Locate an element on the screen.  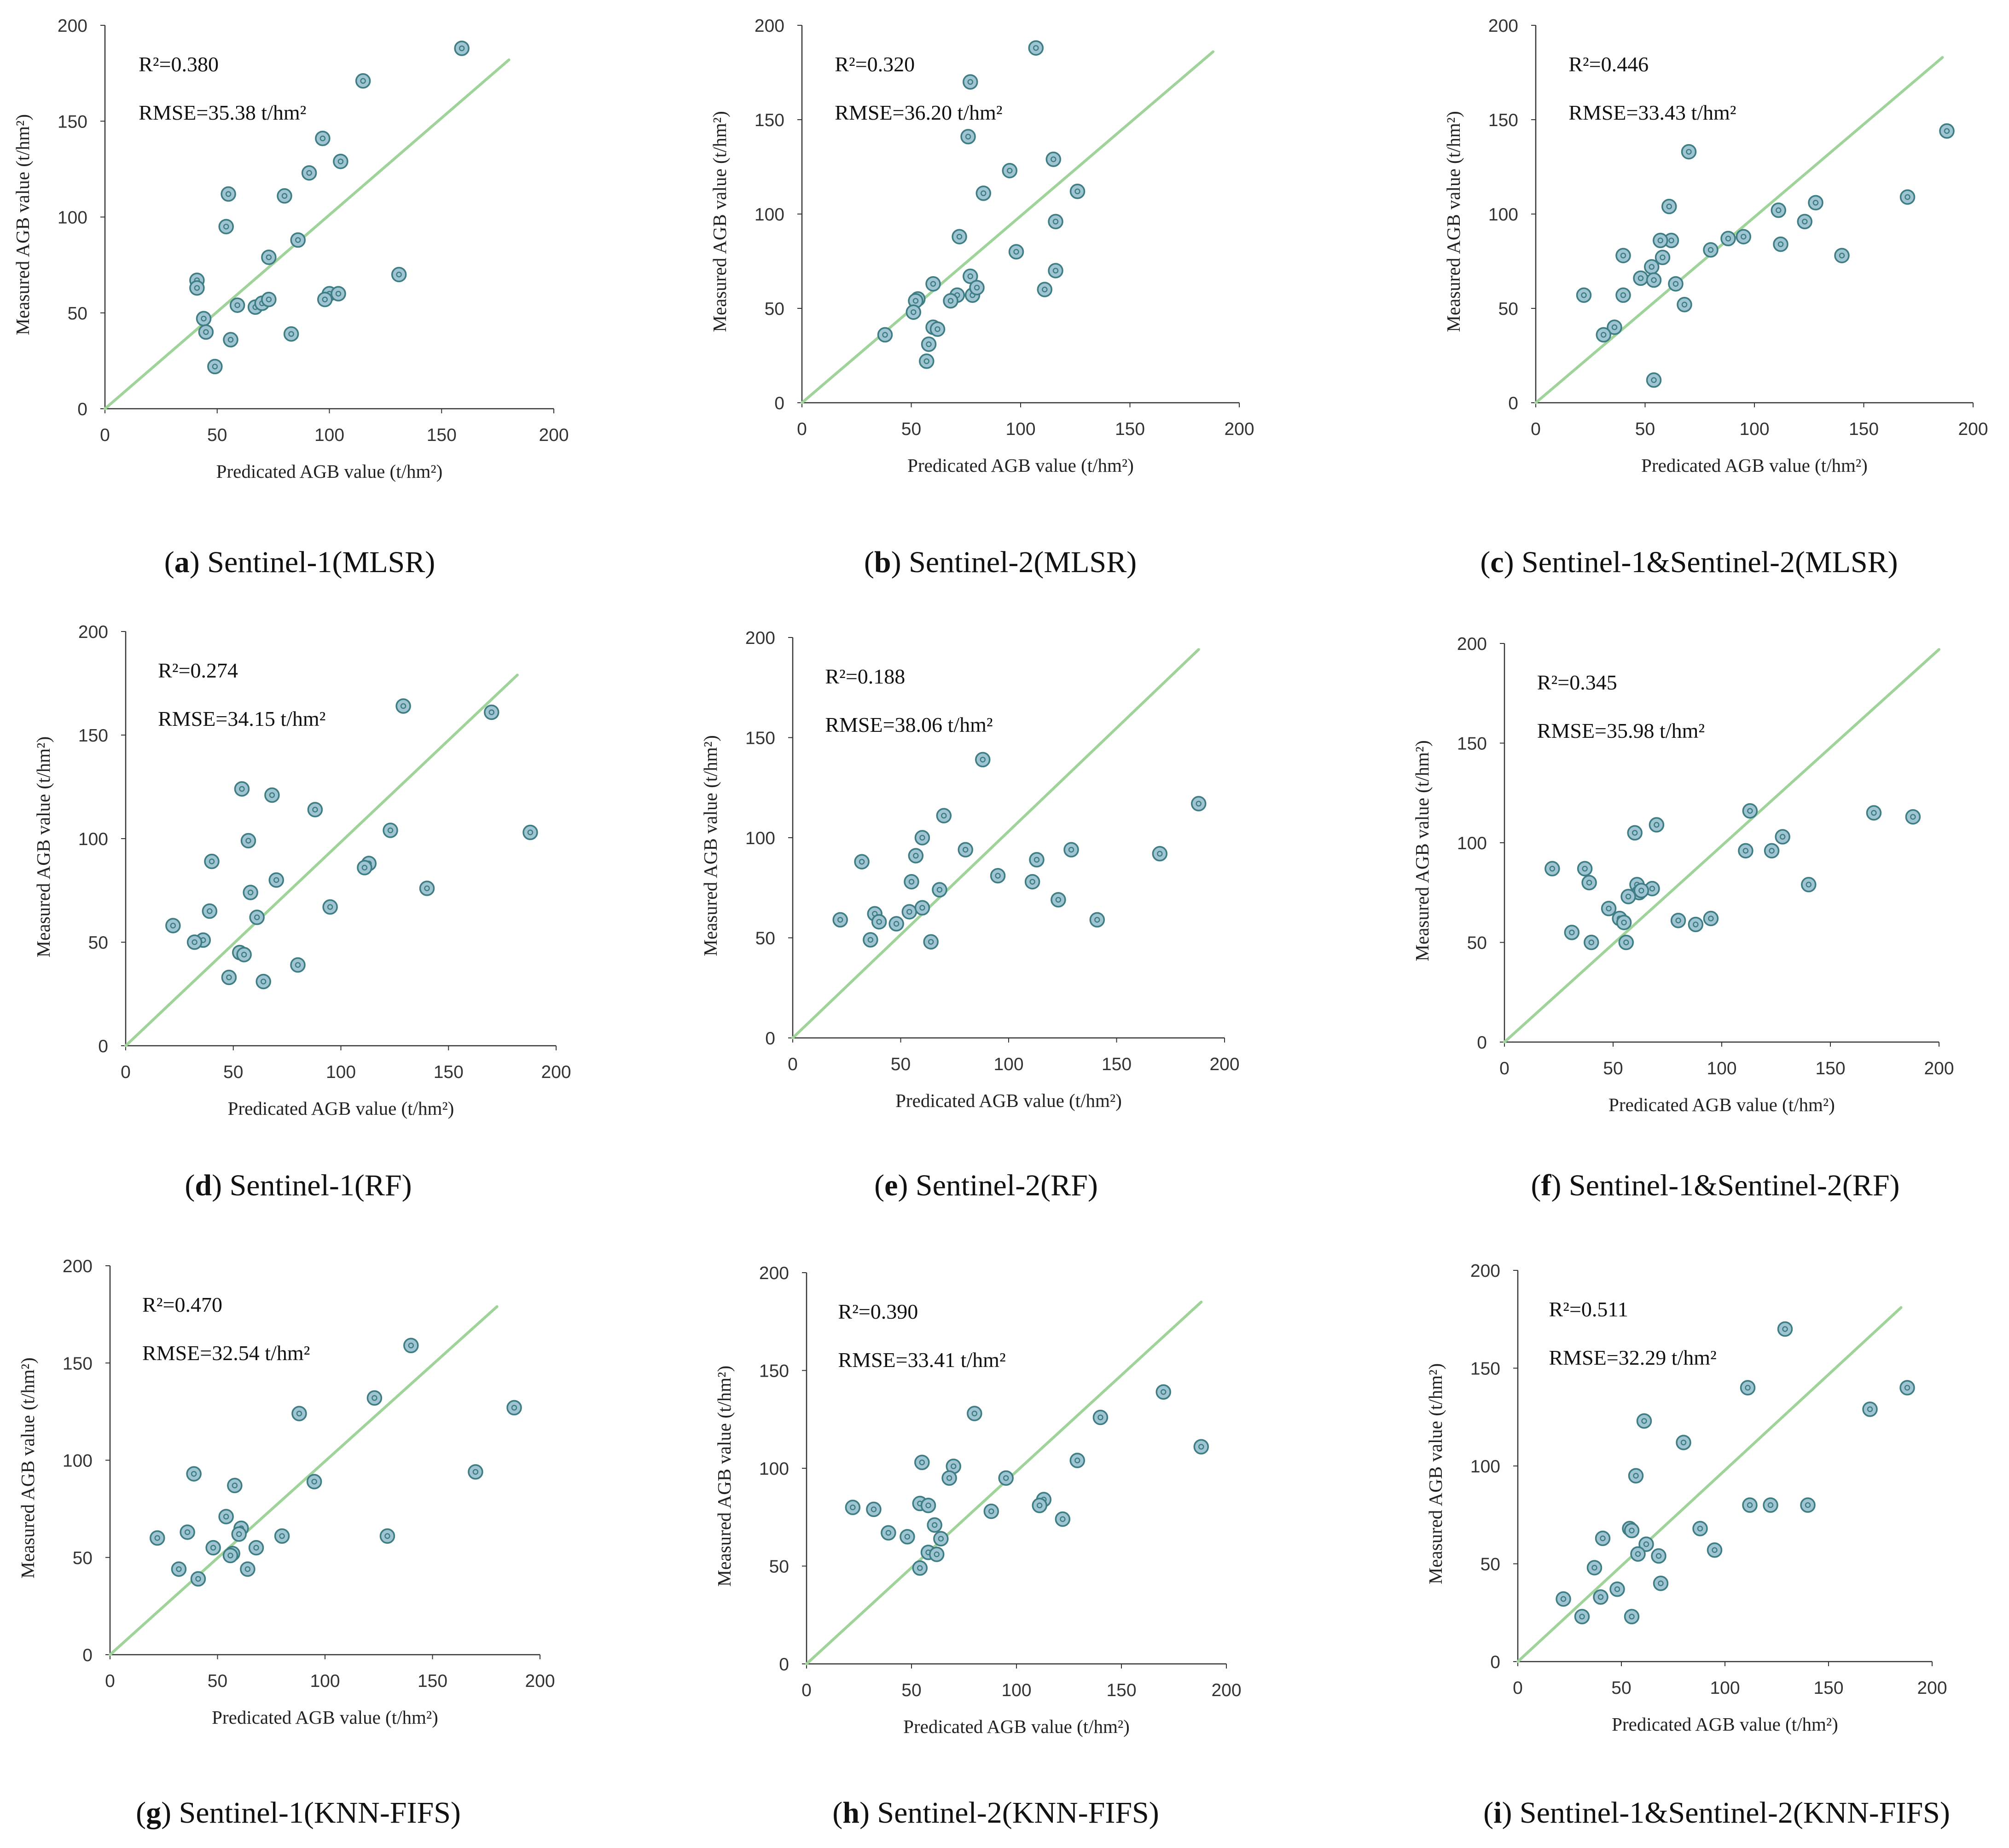
y-tick-label: 100 is located at coordinates (1485, 1467).